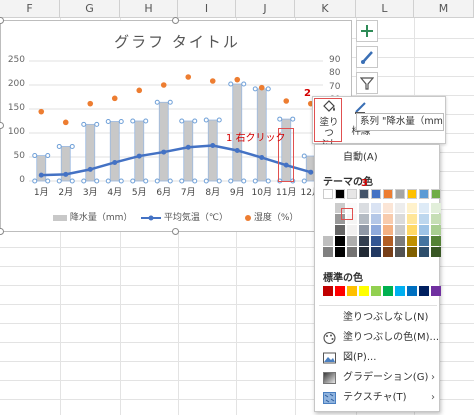 The image size is (474, 415). What do you see at coordinates (149, 9) in the screenshot?
I see `column-header-H: H` at bounding box center [149, 9].